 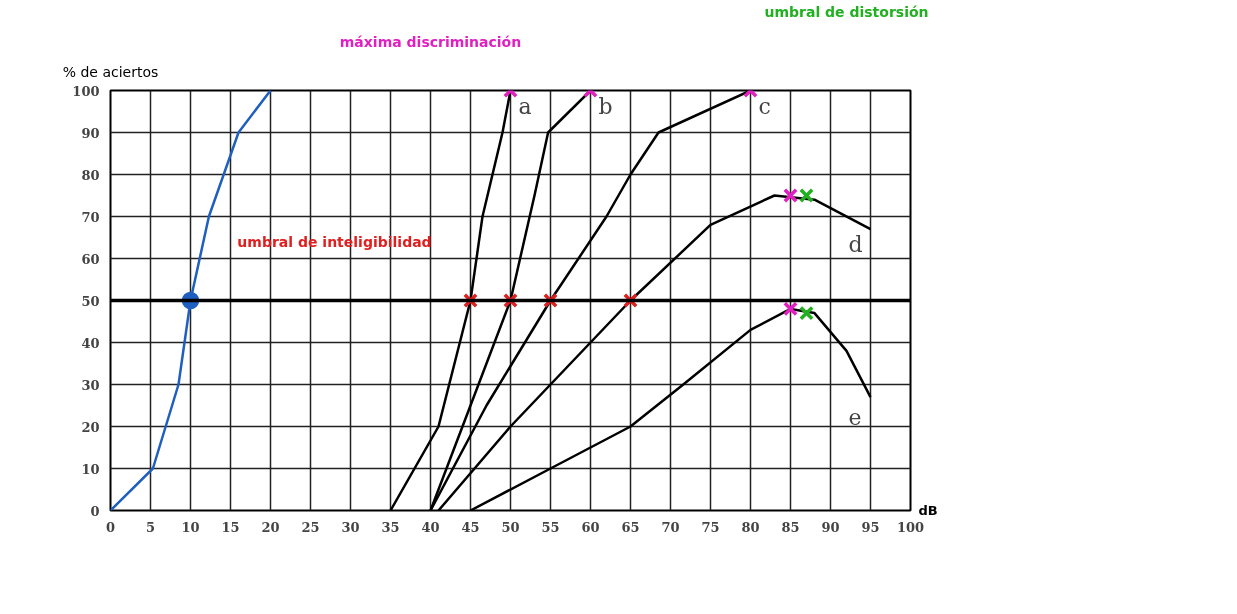 I want to click on x-tick-label: 45, so click(x=470, y=527).